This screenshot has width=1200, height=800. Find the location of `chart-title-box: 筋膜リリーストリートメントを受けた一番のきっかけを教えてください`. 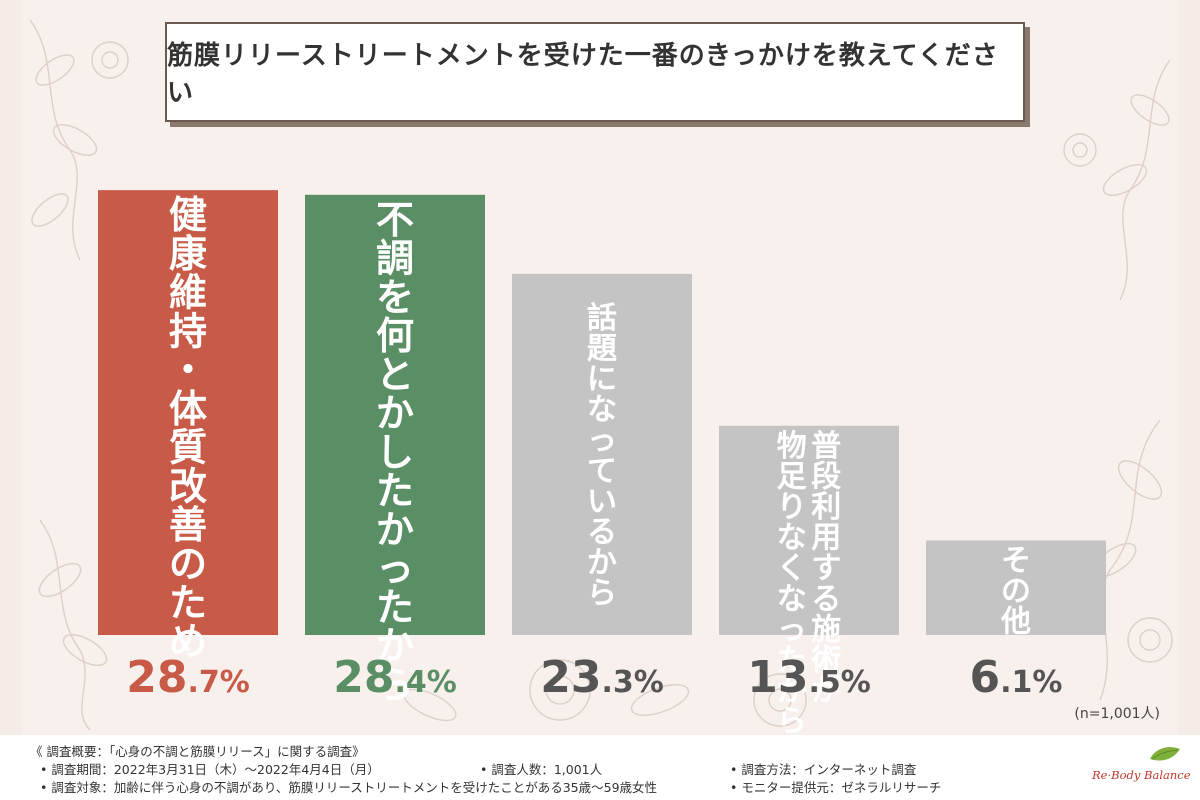

chart-title-box: 筋膜リリーストリートメントを受けた一番のきっかけを教えてください is located at coordinates (595, 72).